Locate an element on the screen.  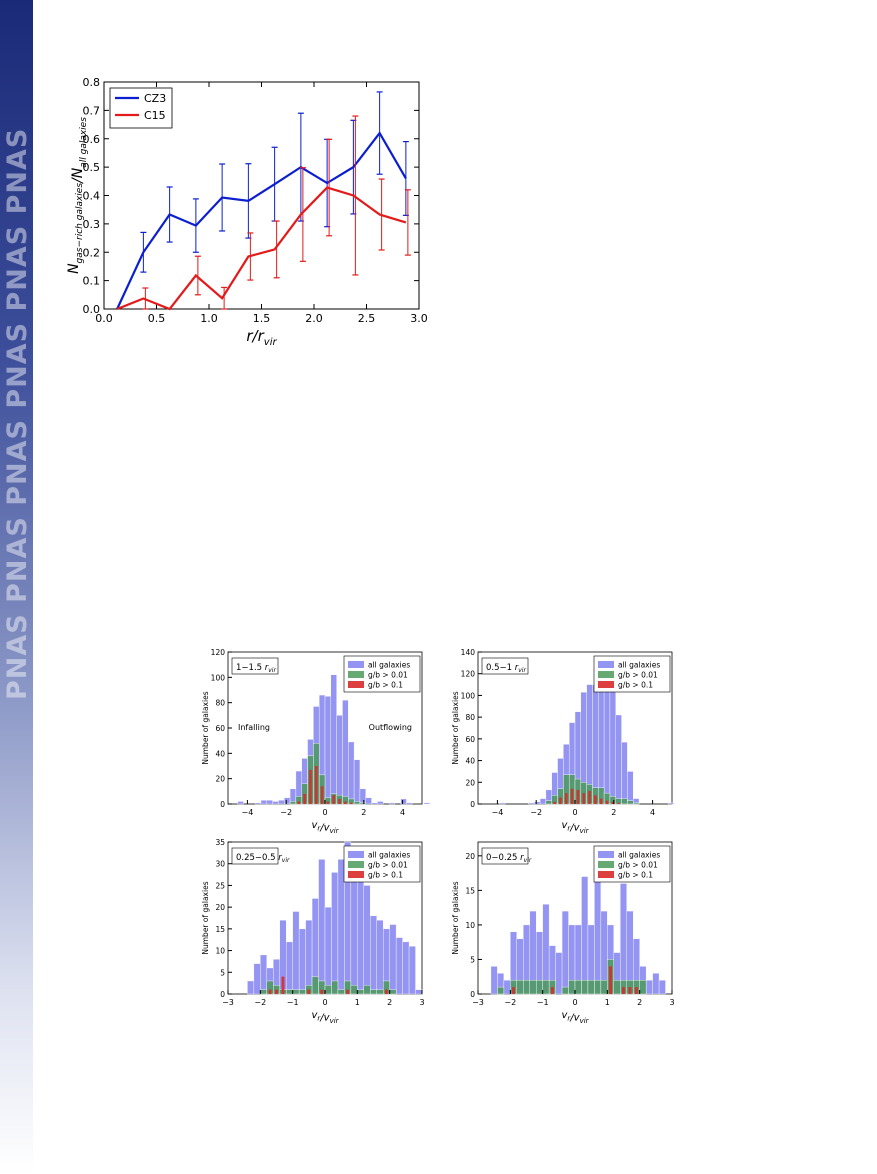
panel-label: 0−0.25 rvir is located at coordinates (509, 858).